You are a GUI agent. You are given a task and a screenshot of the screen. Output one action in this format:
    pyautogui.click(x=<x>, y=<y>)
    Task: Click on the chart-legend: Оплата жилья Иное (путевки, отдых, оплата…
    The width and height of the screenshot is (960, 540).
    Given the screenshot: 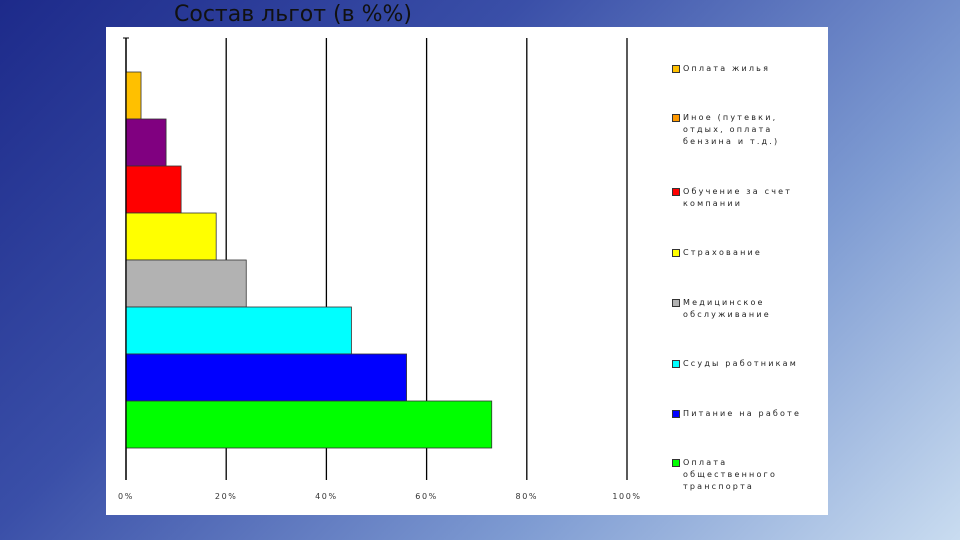 What is the action you would take?
    pyautogui.click(x=747, y=278)
    